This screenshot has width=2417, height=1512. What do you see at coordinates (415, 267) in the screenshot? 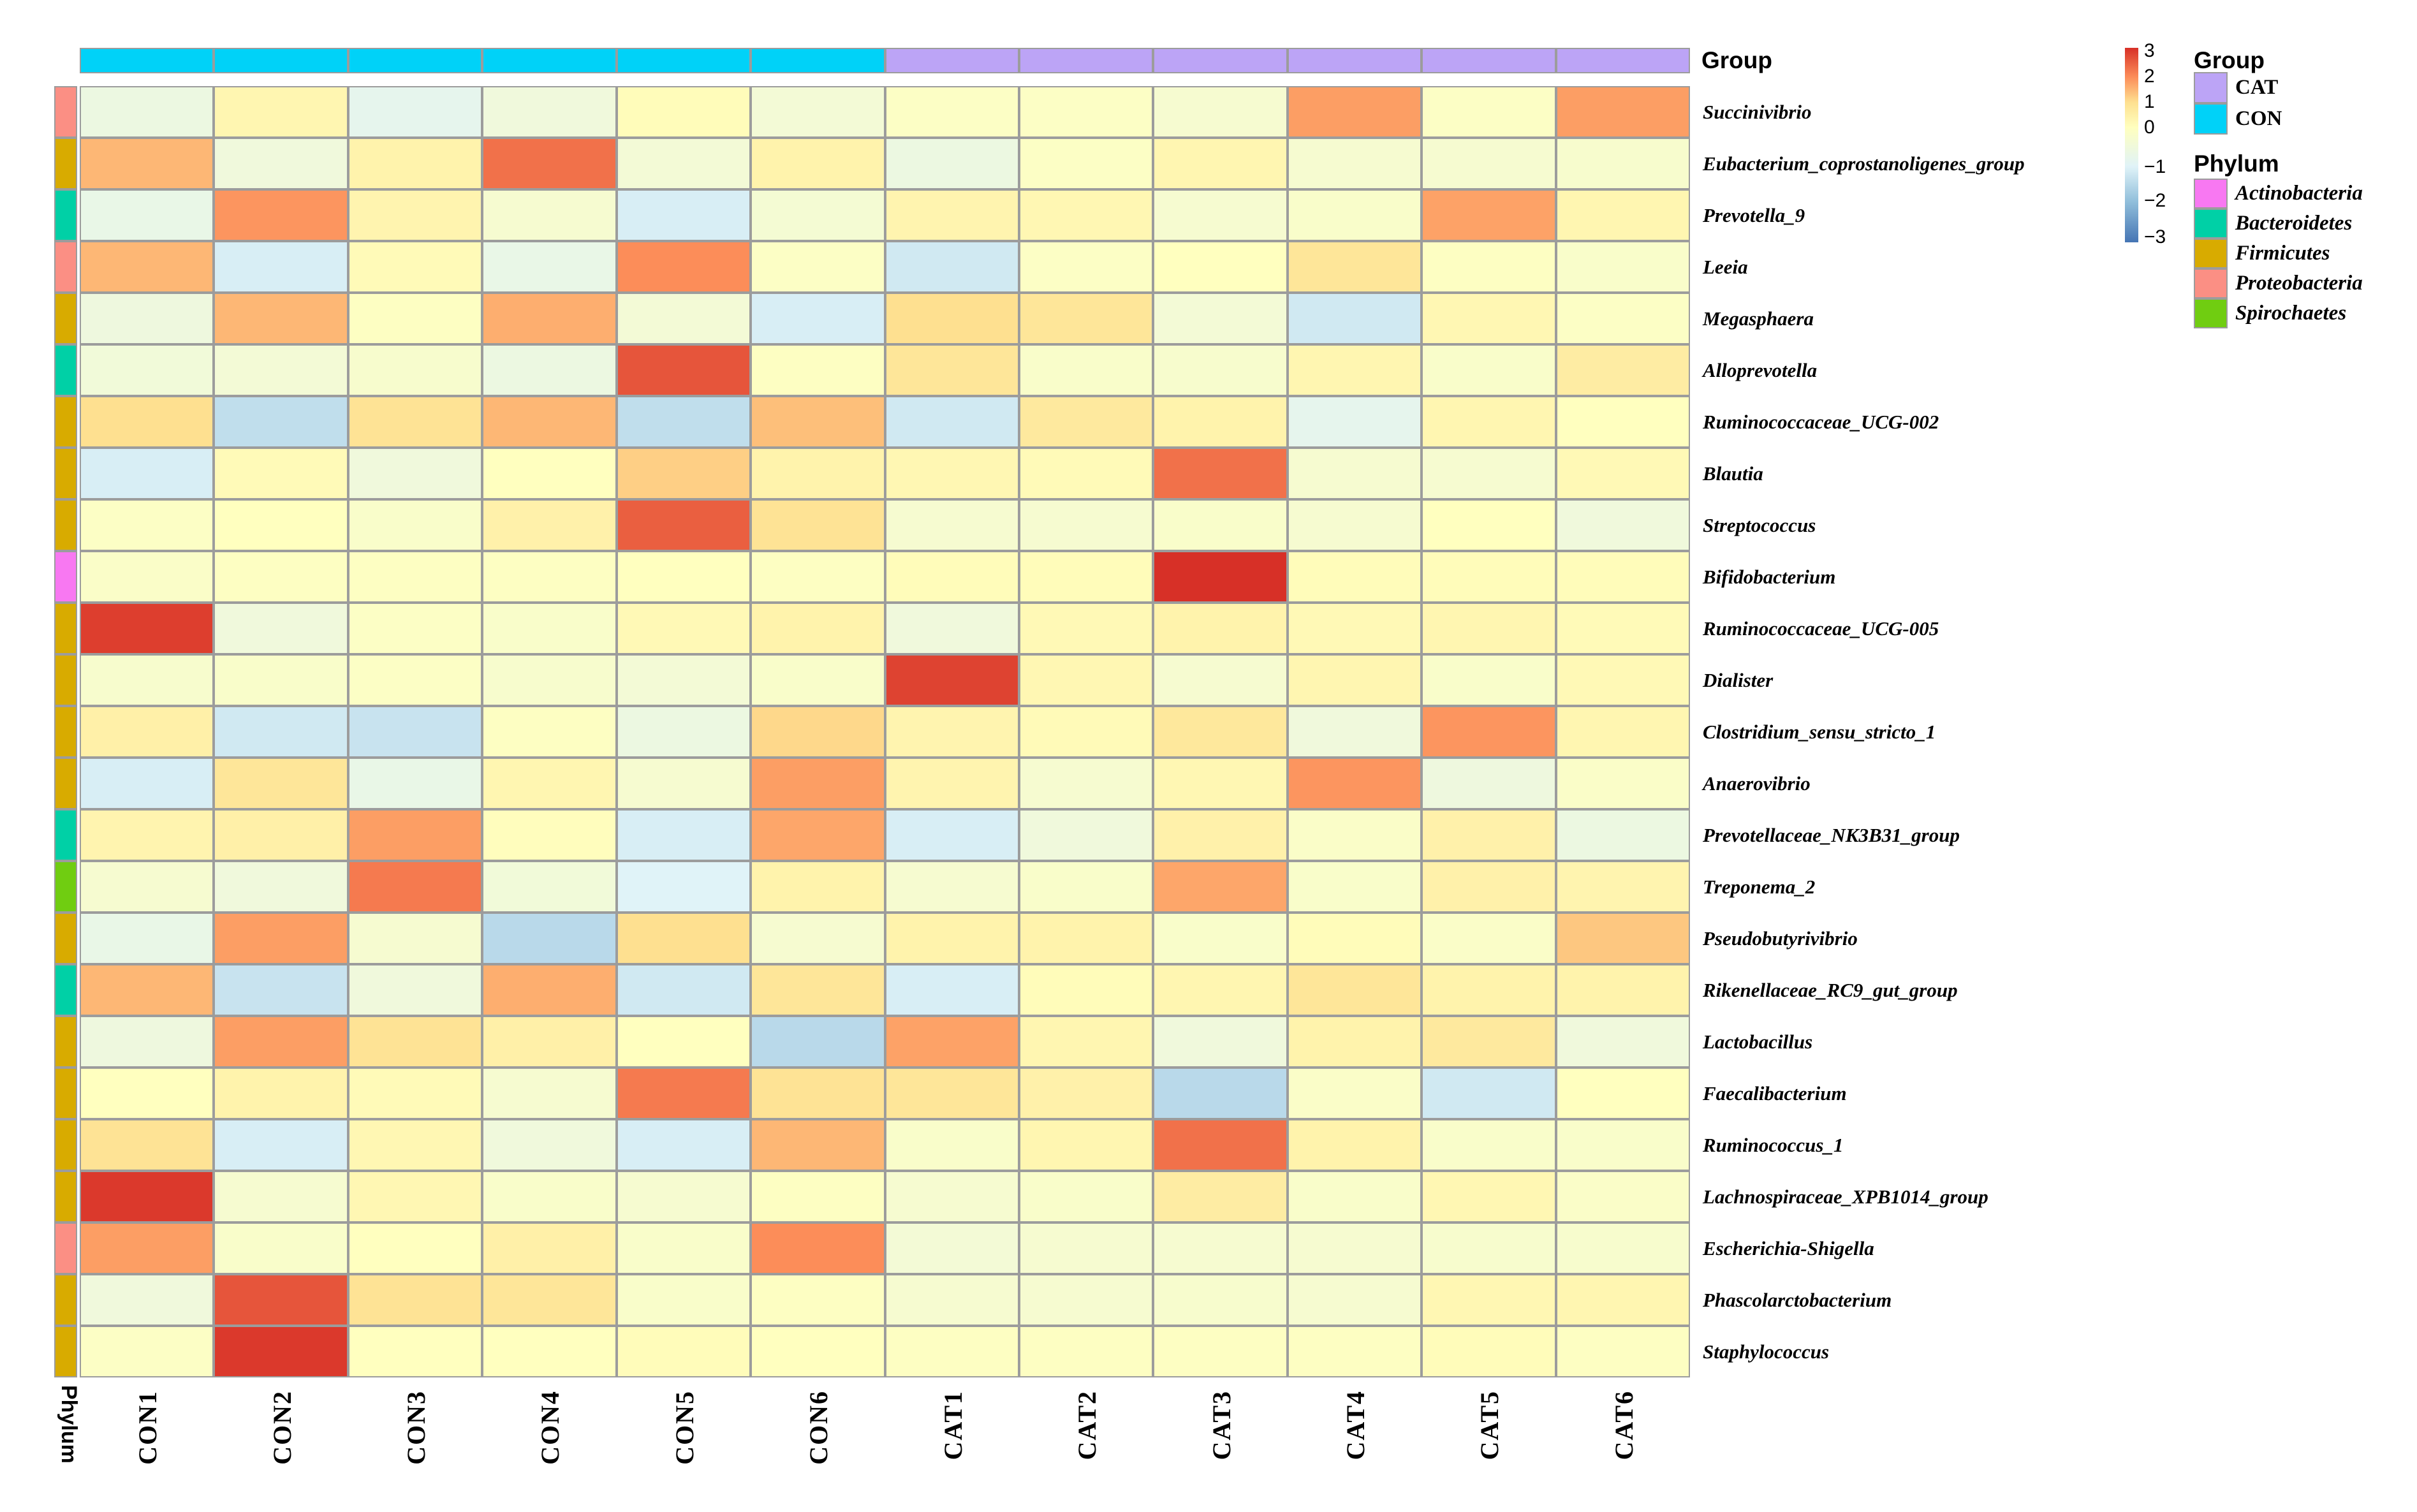
I see `heatmap-cell-Leeia-CON3` at bounding box center [415, 267].